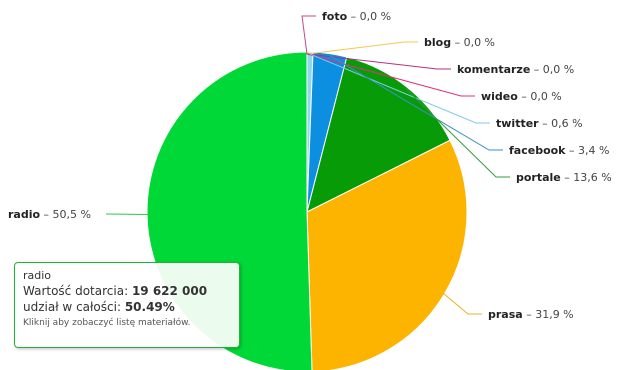 The image size is (620, 370). I want to click on connector-facebook, so click(416, 103).